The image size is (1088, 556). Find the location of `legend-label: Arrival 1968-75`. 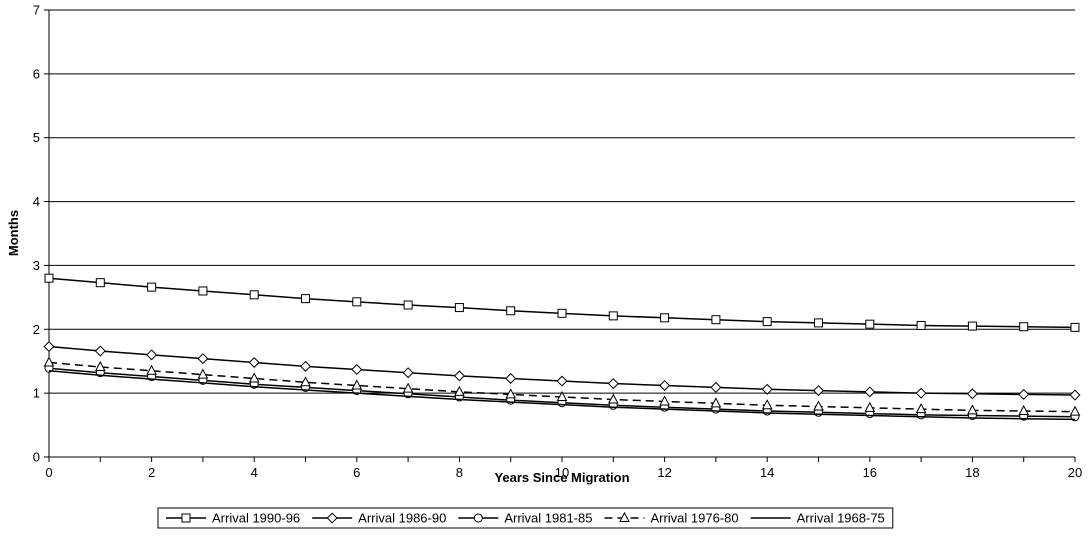

legend-label: Arrival 1968-75 is located at coordinates (841, 518).